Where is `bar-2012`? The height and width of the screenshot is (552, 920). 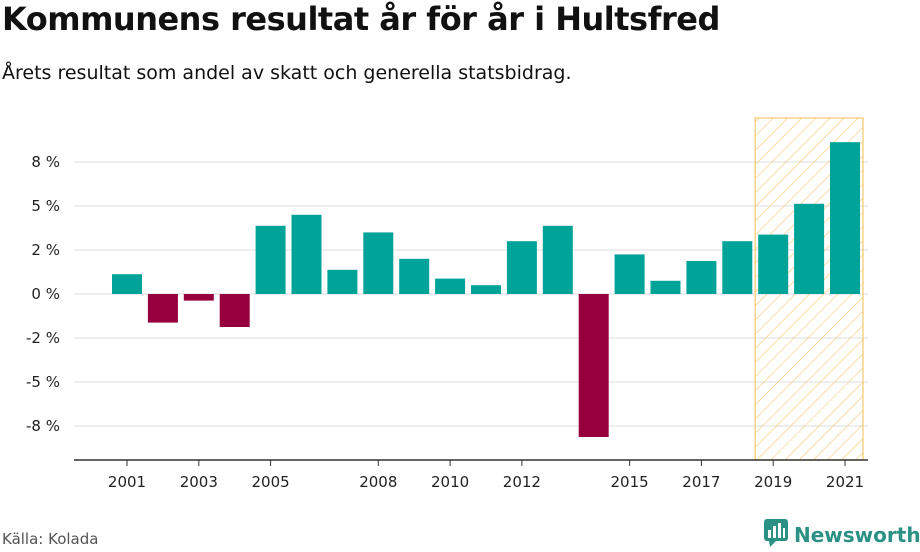 bar-2012 is located at coordinates (521, 267).